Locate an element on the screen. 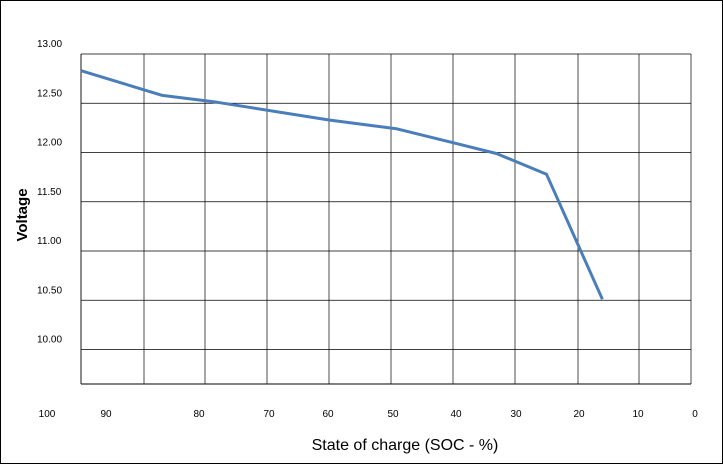  y-tick-label: 10.00 is located at coordinates (49, 340).